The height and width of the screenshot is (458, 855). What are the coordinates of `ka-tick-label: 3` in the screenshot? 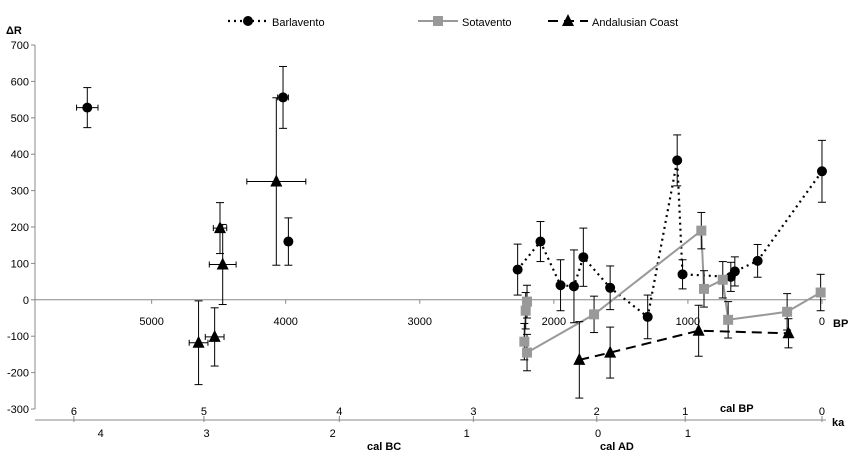 It's located at (473, 412).